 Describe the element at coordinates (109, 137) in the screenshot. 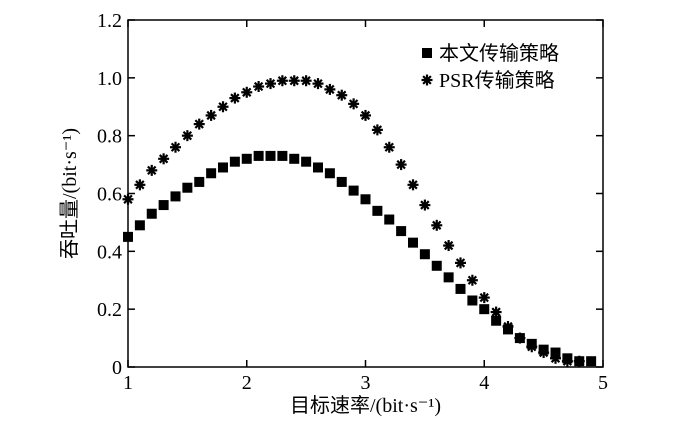

I see `y-tick-label: 0.8` at that location.